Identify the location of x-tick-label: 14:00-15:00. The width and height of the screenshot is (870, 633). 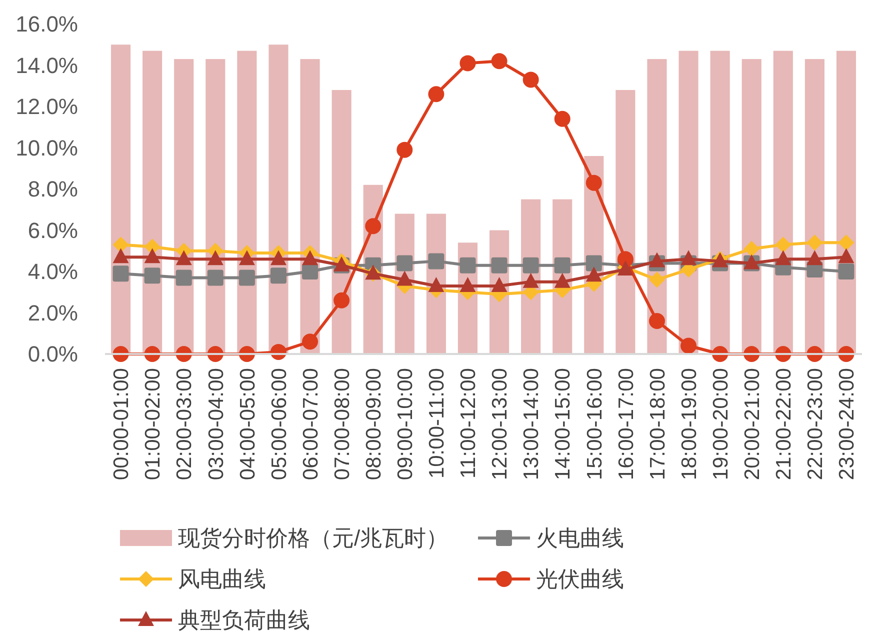
(563, 424).